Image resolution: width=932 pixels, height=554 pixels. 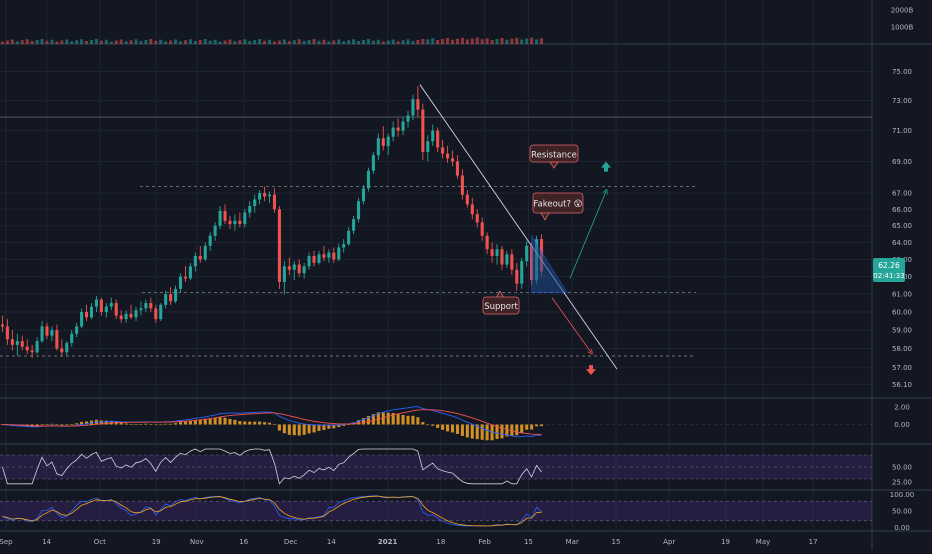 I want to click on price-tick-label: 56.10, so click(x=902, y=385).